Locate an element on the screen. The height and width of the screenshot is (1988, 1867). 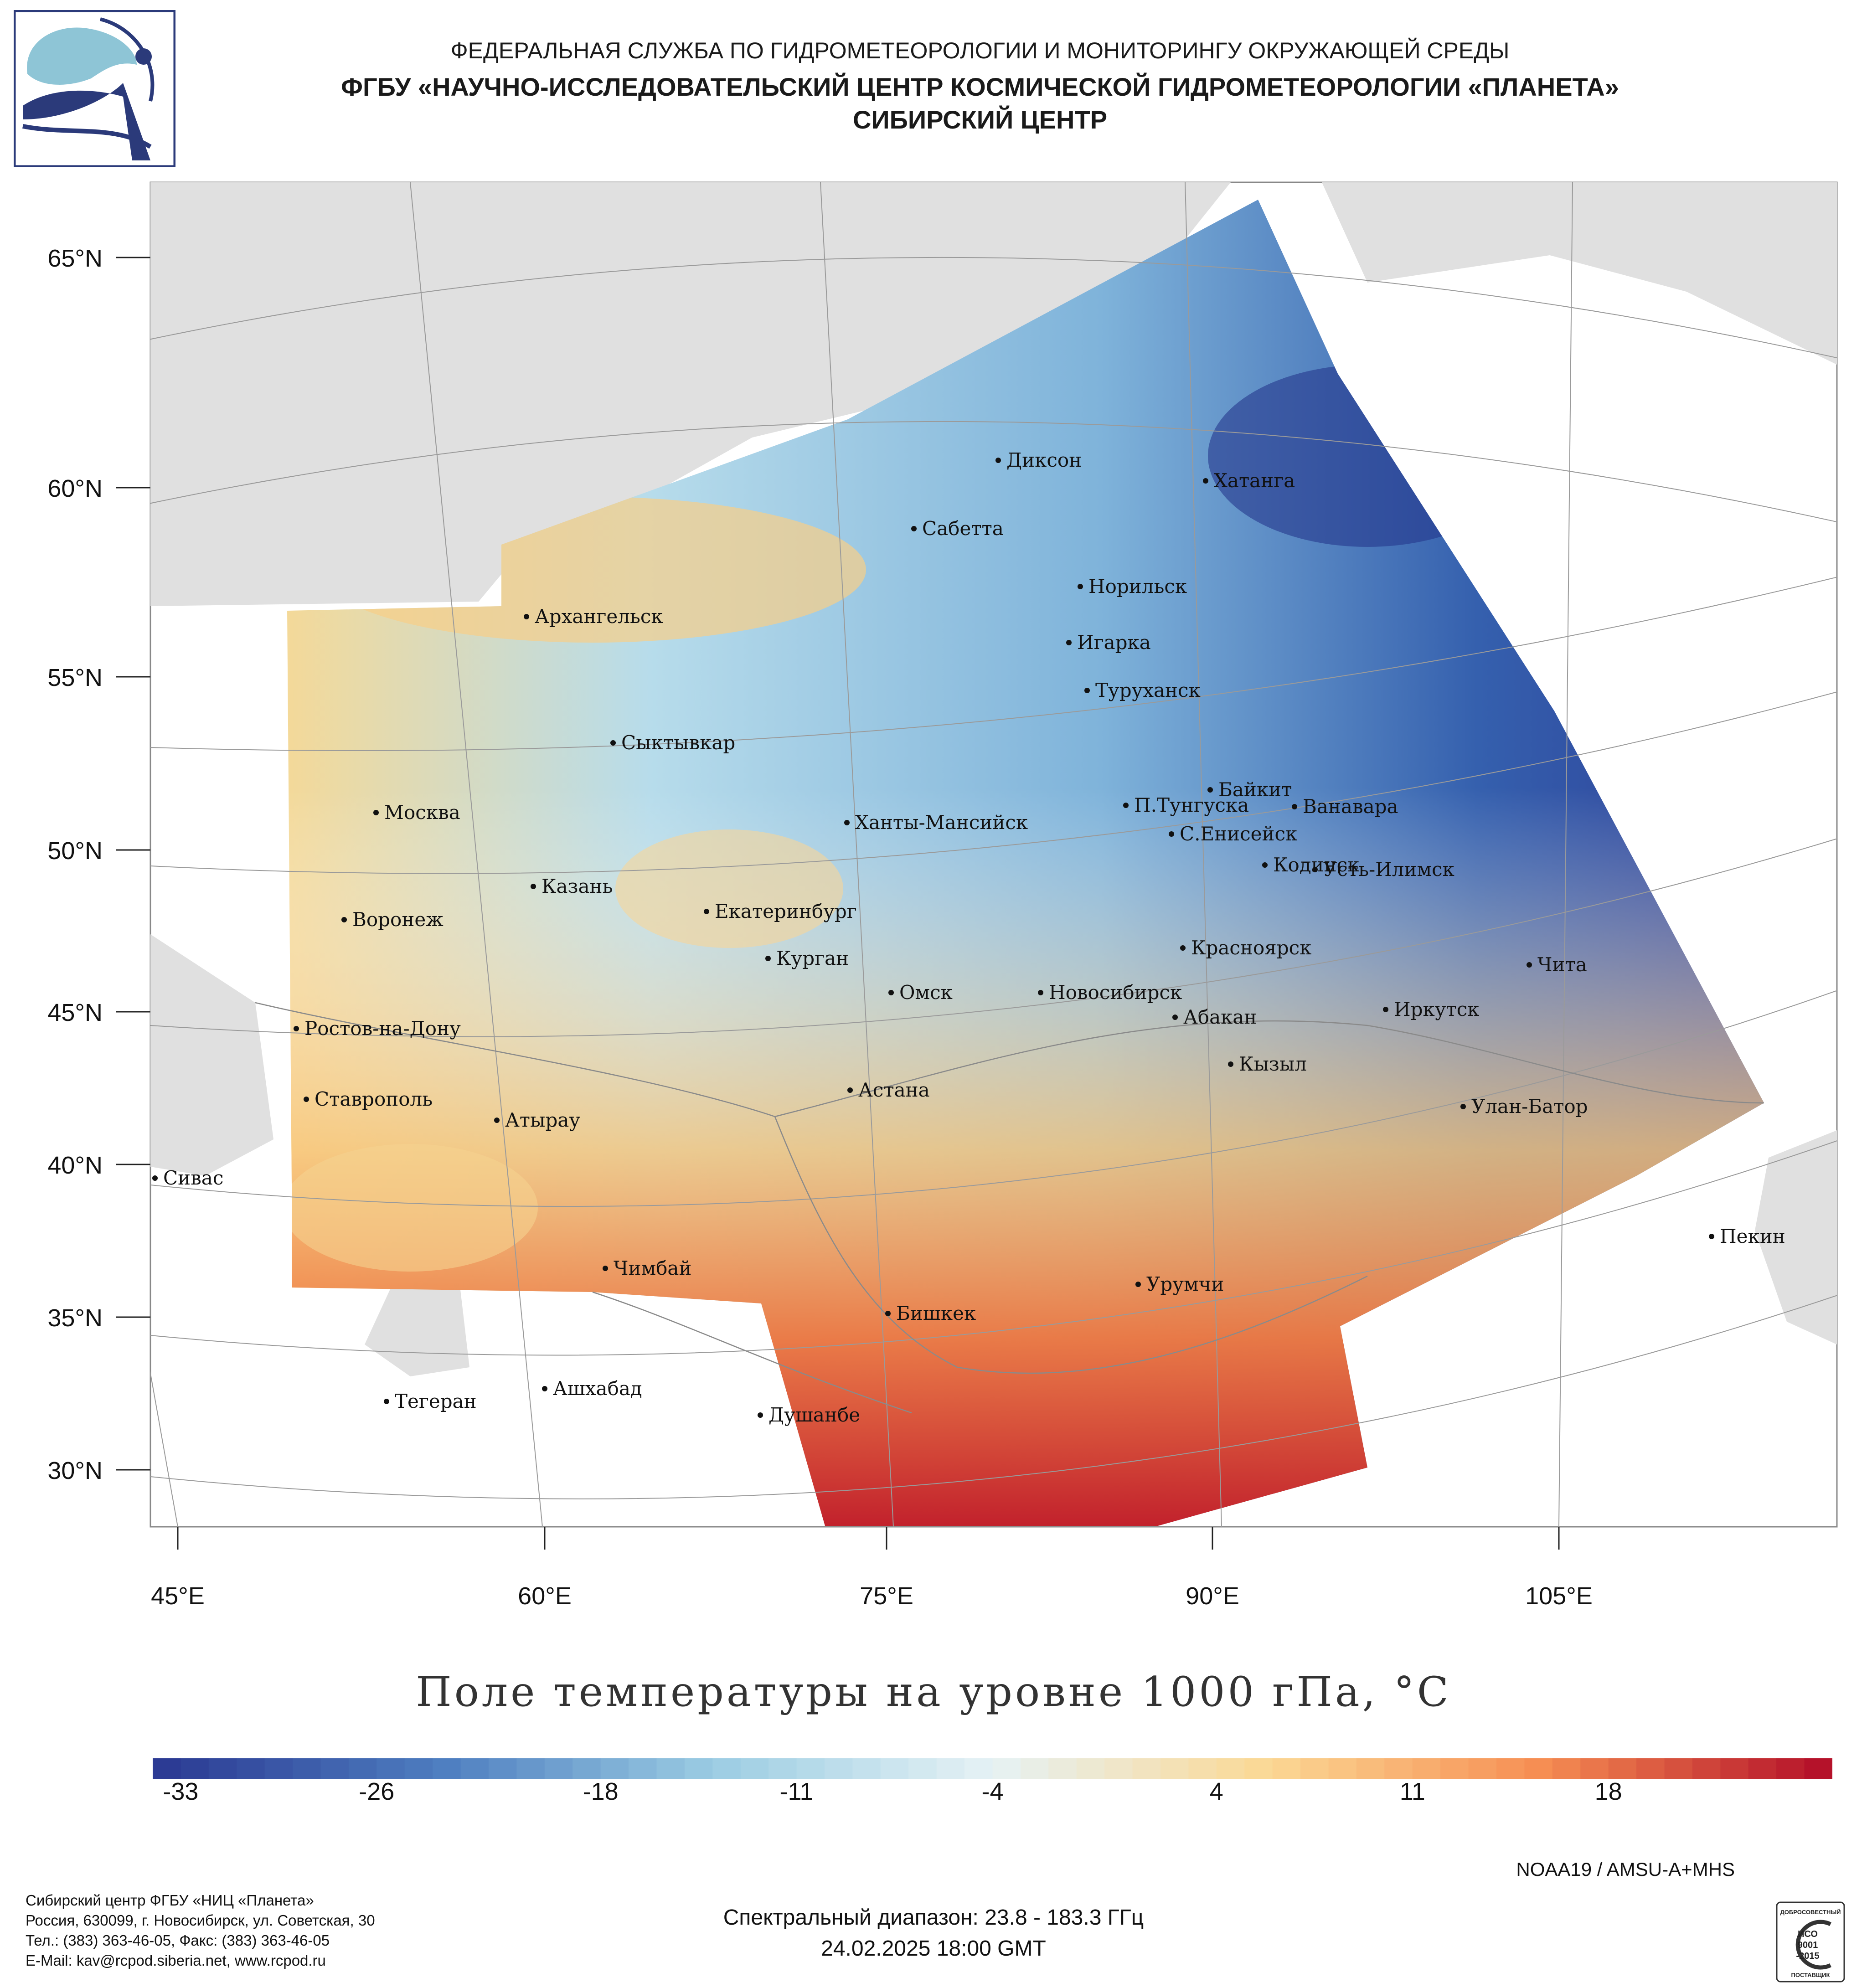
lat-label: 40°N is located at coordinates (75, 1166).